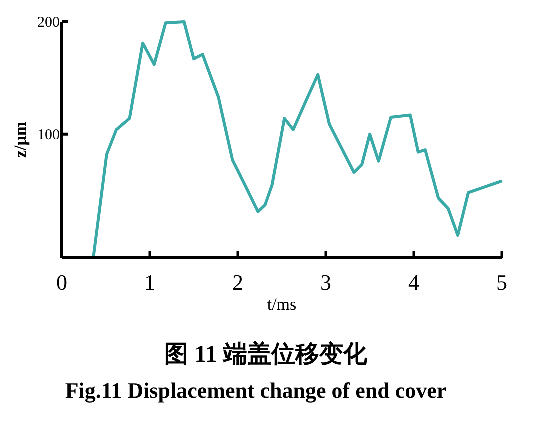 This screenshot has width=552, height=434. Describe the element at coordinates (238, 282) in the screenshot. I see `x-tick-label: 2` at that location.